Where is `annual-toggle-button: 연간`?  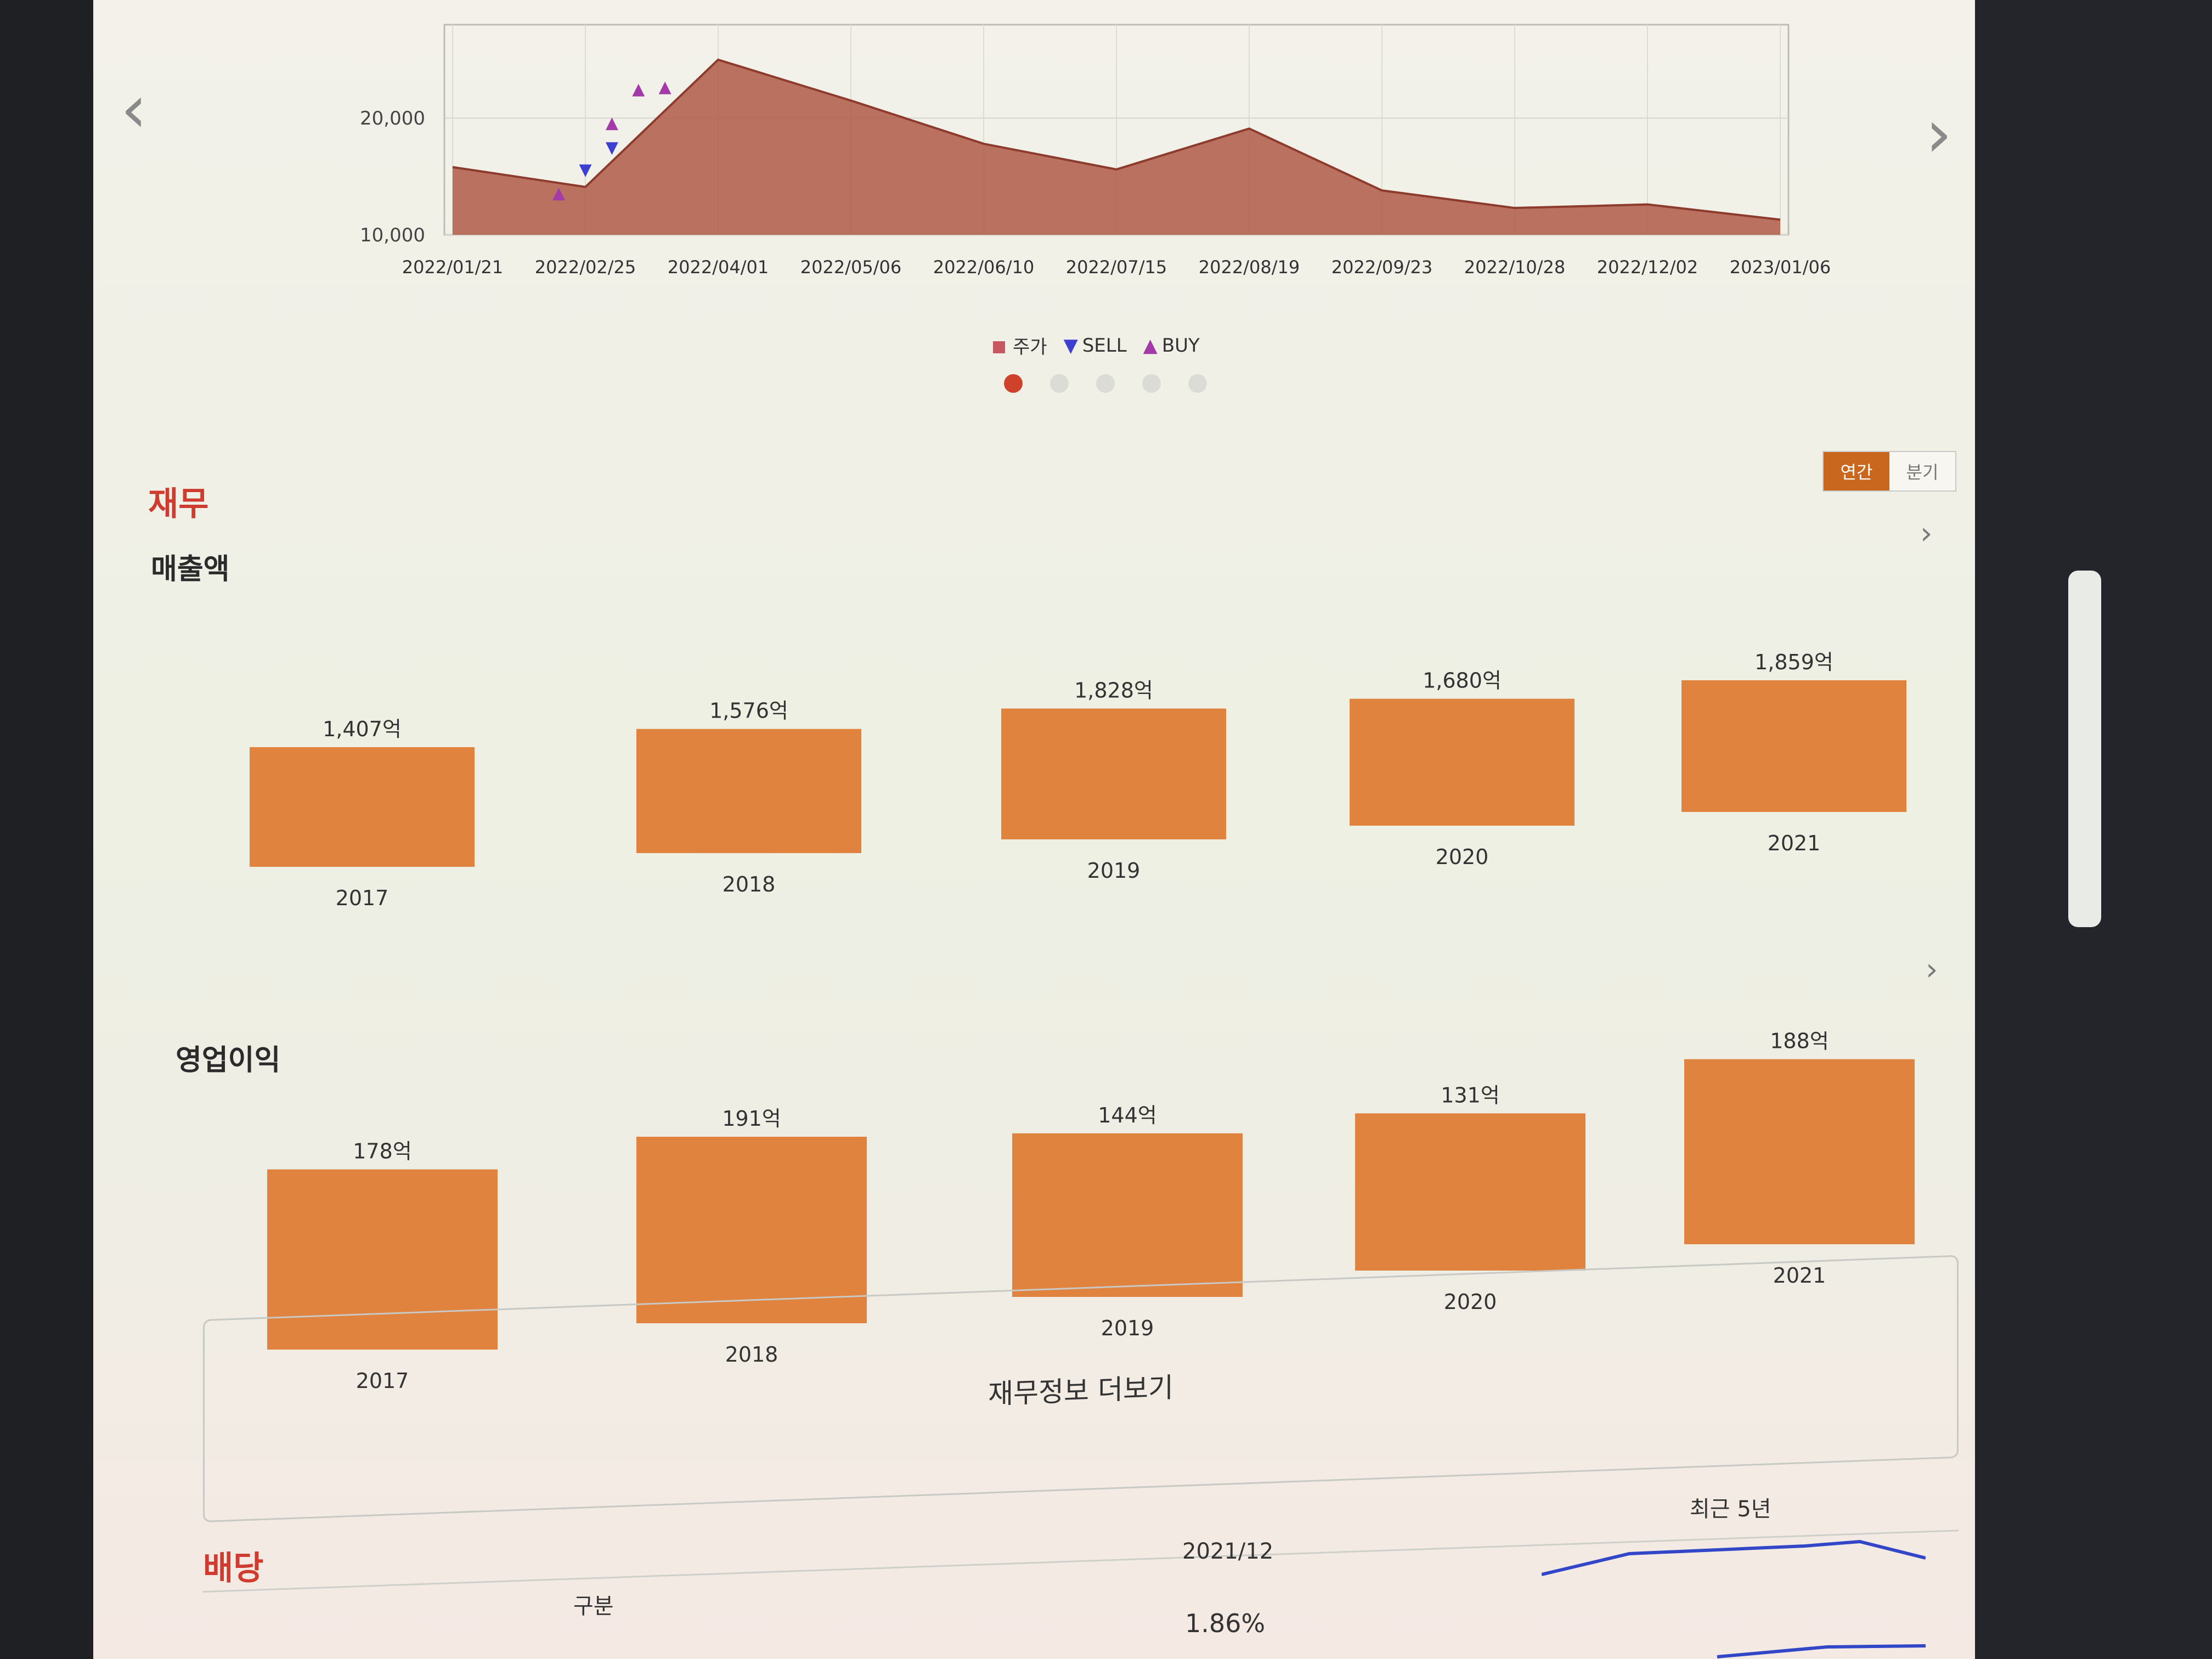 annual-toggle-button: 연간 is located at coordinates (1857, 471).